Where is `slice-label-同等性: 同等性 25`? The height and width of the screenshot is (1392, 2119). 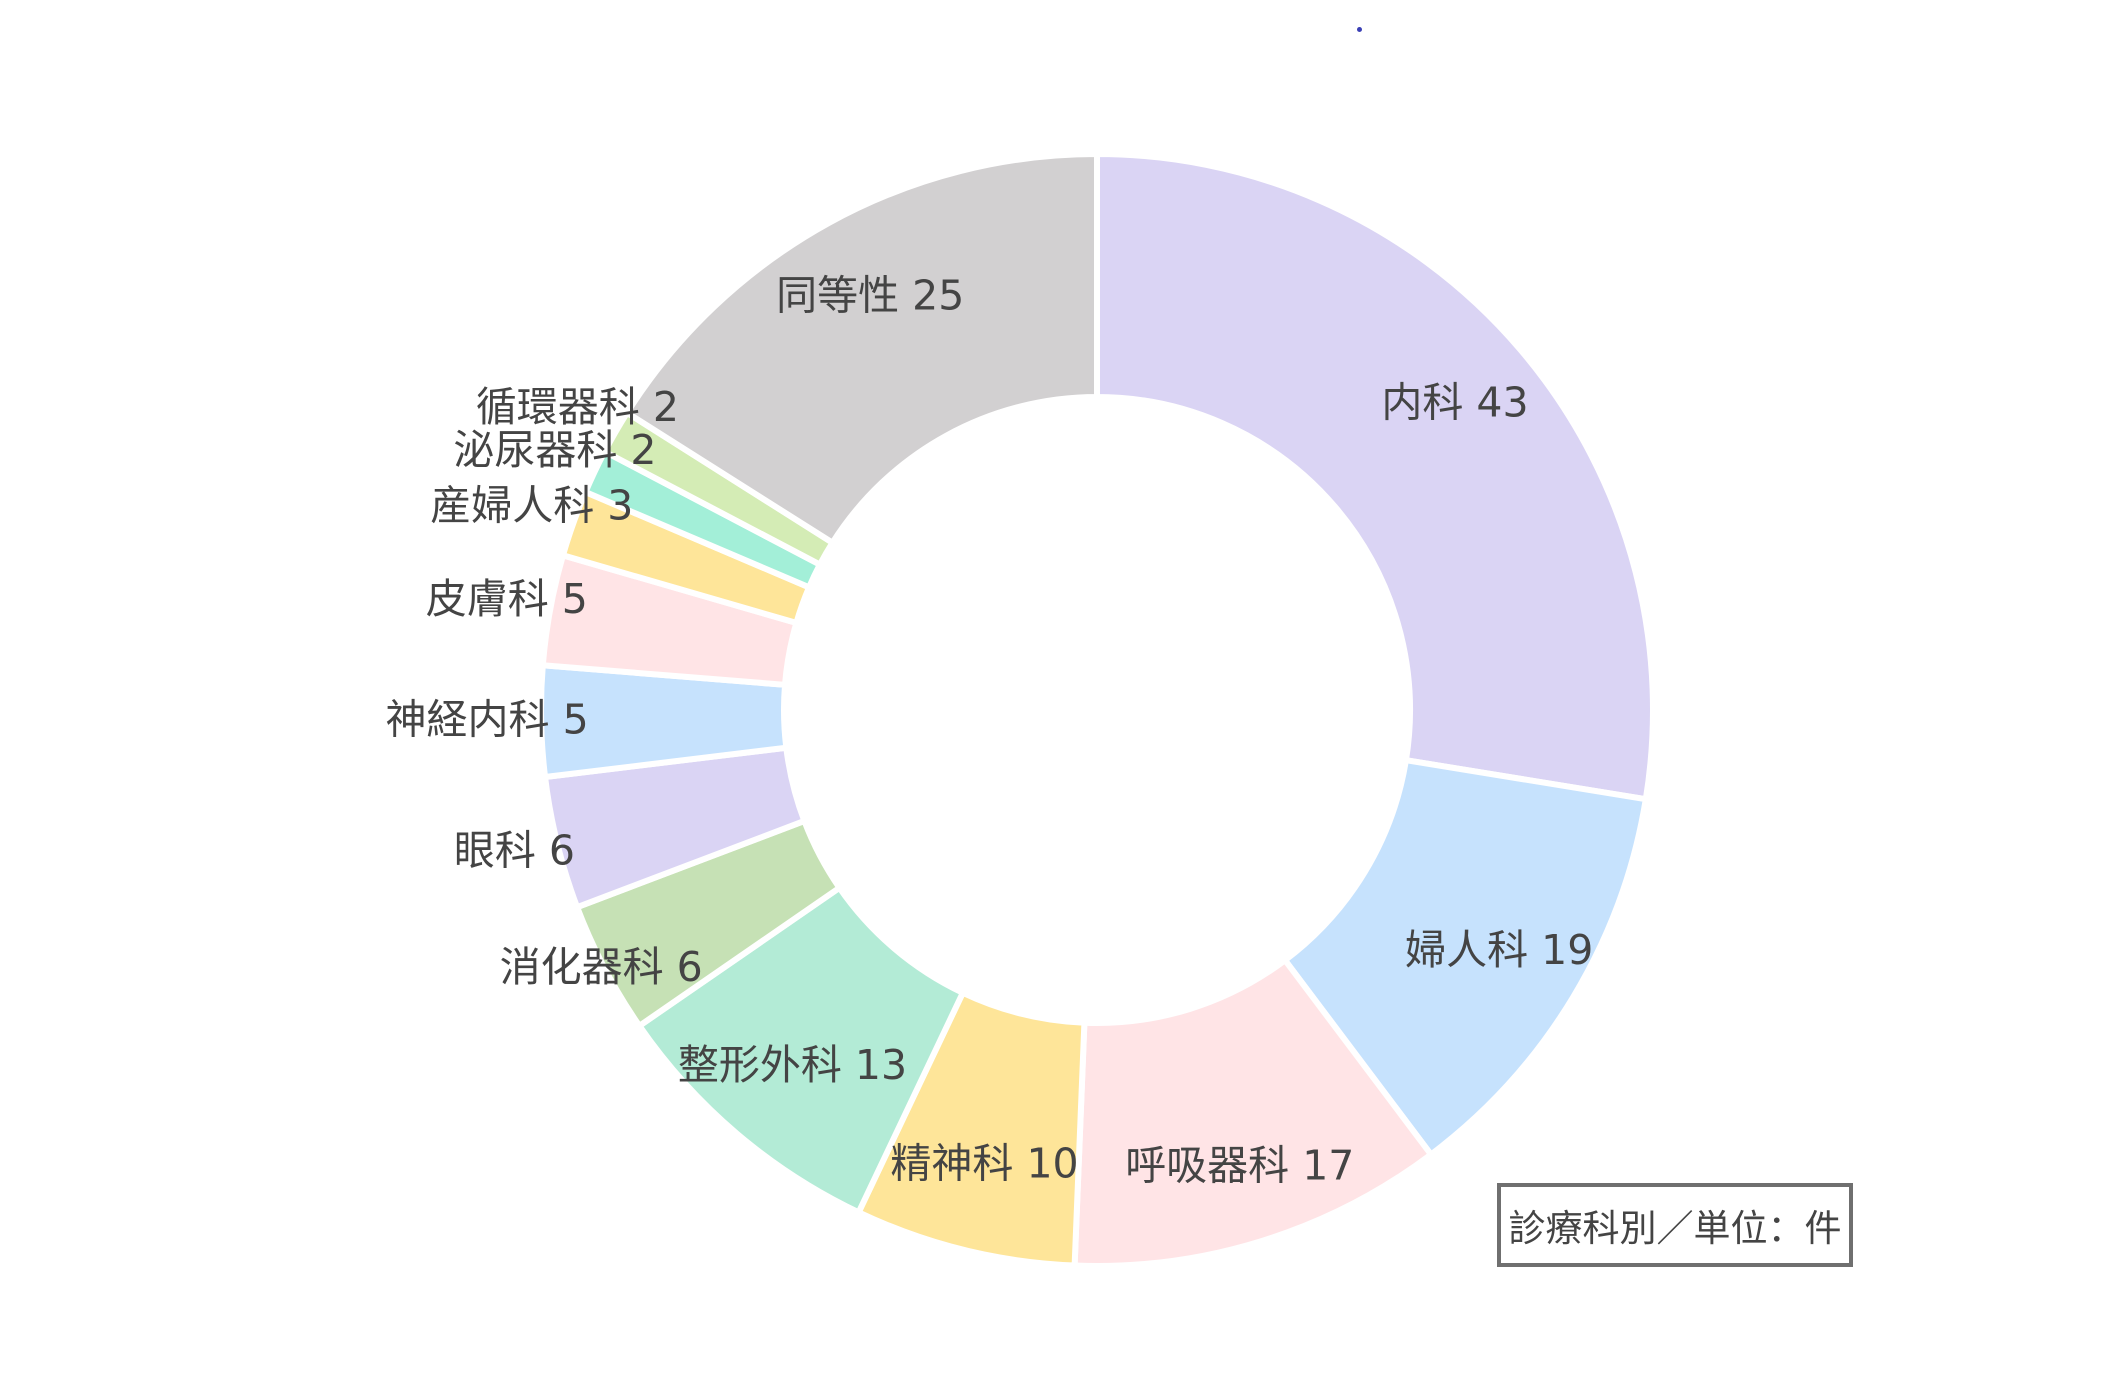
slice-label-同等性: 同等性 25 is located at coordinates (870, 295).